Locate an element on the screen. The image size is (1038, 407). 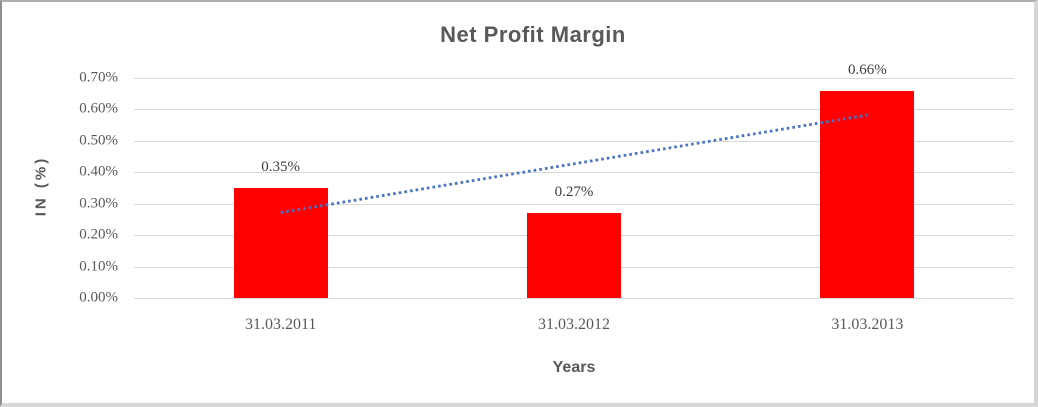
data-label-31.03.2011: 0.35% is located at coordinates (281, 167).